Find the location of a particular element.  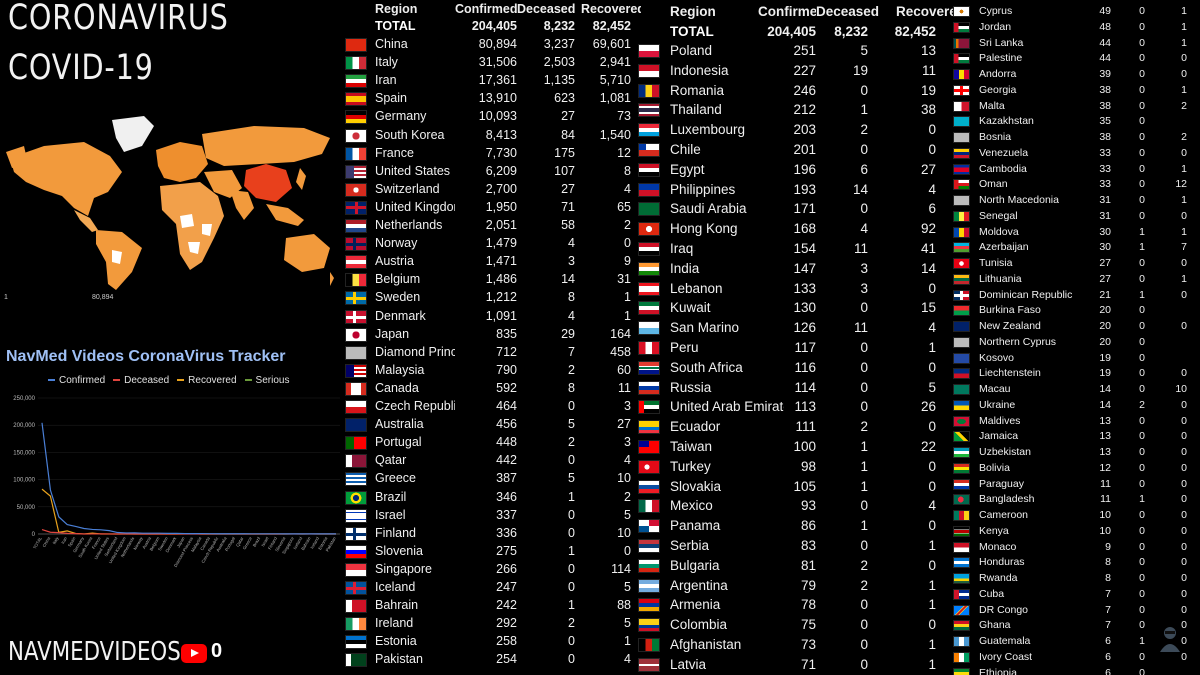

confirmed-value: 251 is located at coordinates (804, 50).